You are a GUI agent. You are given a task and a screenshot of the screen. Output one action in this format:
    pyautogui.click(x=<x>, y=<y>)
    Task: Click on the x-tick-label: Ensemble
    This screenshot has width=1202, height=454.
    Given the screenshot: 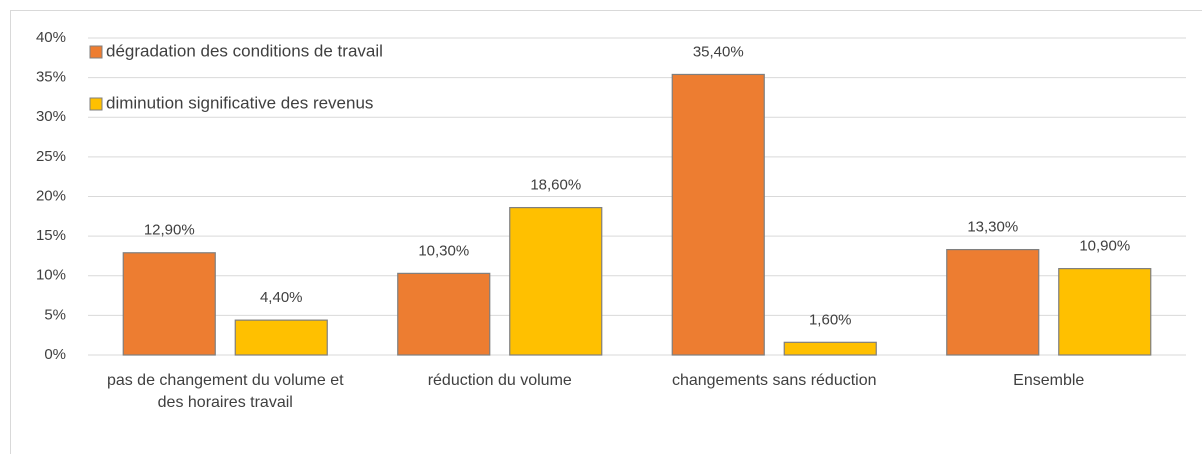 What is the action you would take?
    pyautogui.click(x=1049, y=380)
    